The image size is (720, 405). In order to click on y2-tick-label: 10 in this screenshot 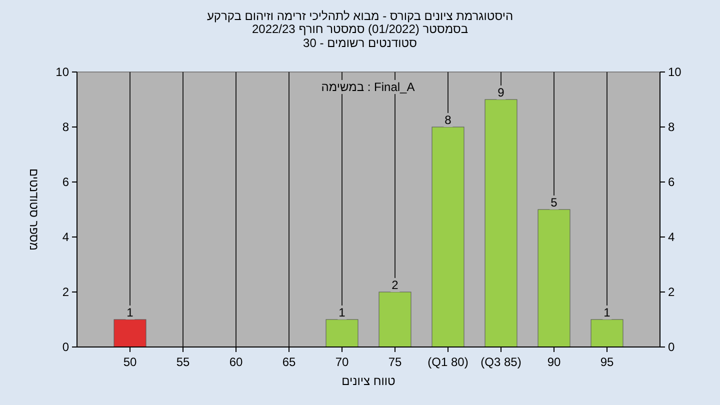, I will do `click(675, 72)`.